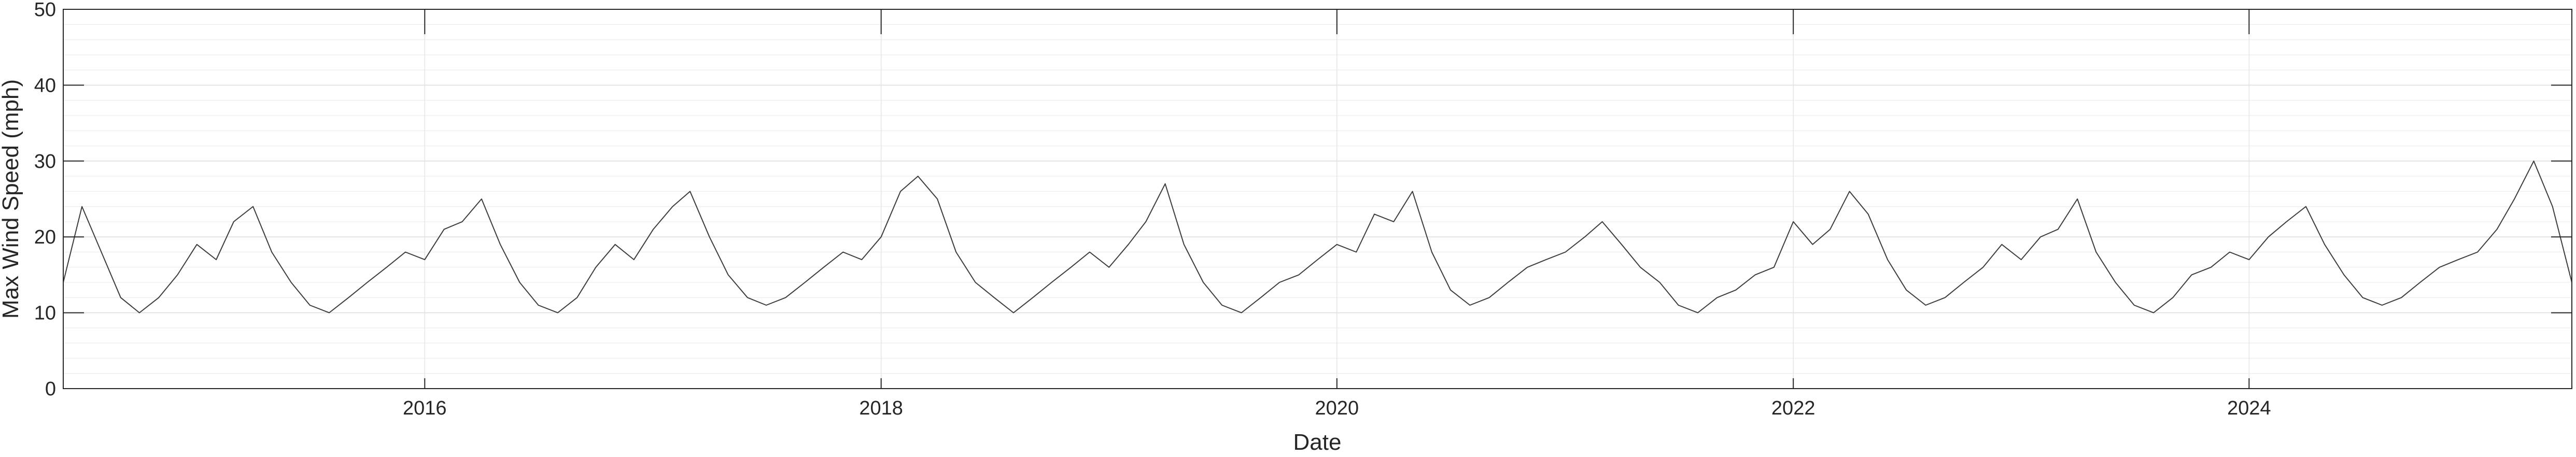 This screenshot has width=2576, height=457. What do you see at coordinates (50, 389) in the screenshot?
I see `y-tick-label: 0` at bounding box center [50, 389].